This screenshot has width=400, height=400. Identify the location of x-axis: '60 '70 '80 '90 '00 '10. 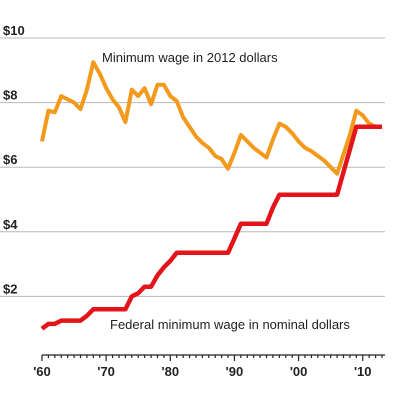
(209, 366).